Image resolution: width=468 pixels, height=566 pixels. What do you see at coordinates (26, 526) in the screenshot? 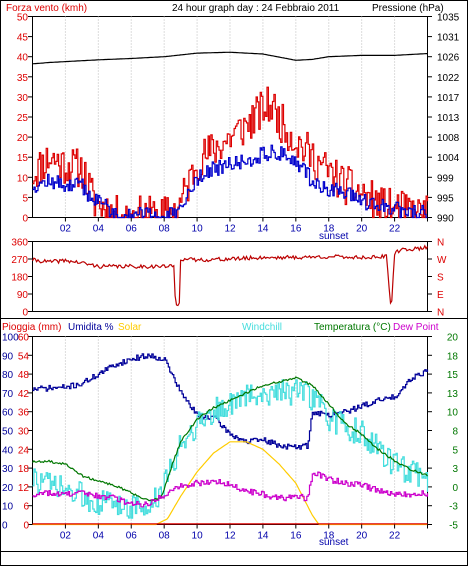
I see `rain-y-tick-label: 0` at bounding box center [26, 526].